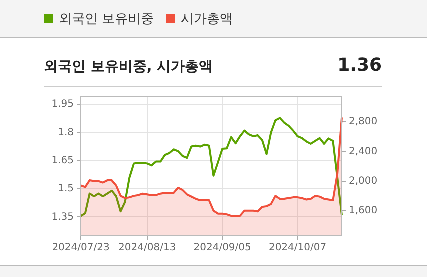  I want to click on y2-tick-label: 2,800, so click(363, 122).